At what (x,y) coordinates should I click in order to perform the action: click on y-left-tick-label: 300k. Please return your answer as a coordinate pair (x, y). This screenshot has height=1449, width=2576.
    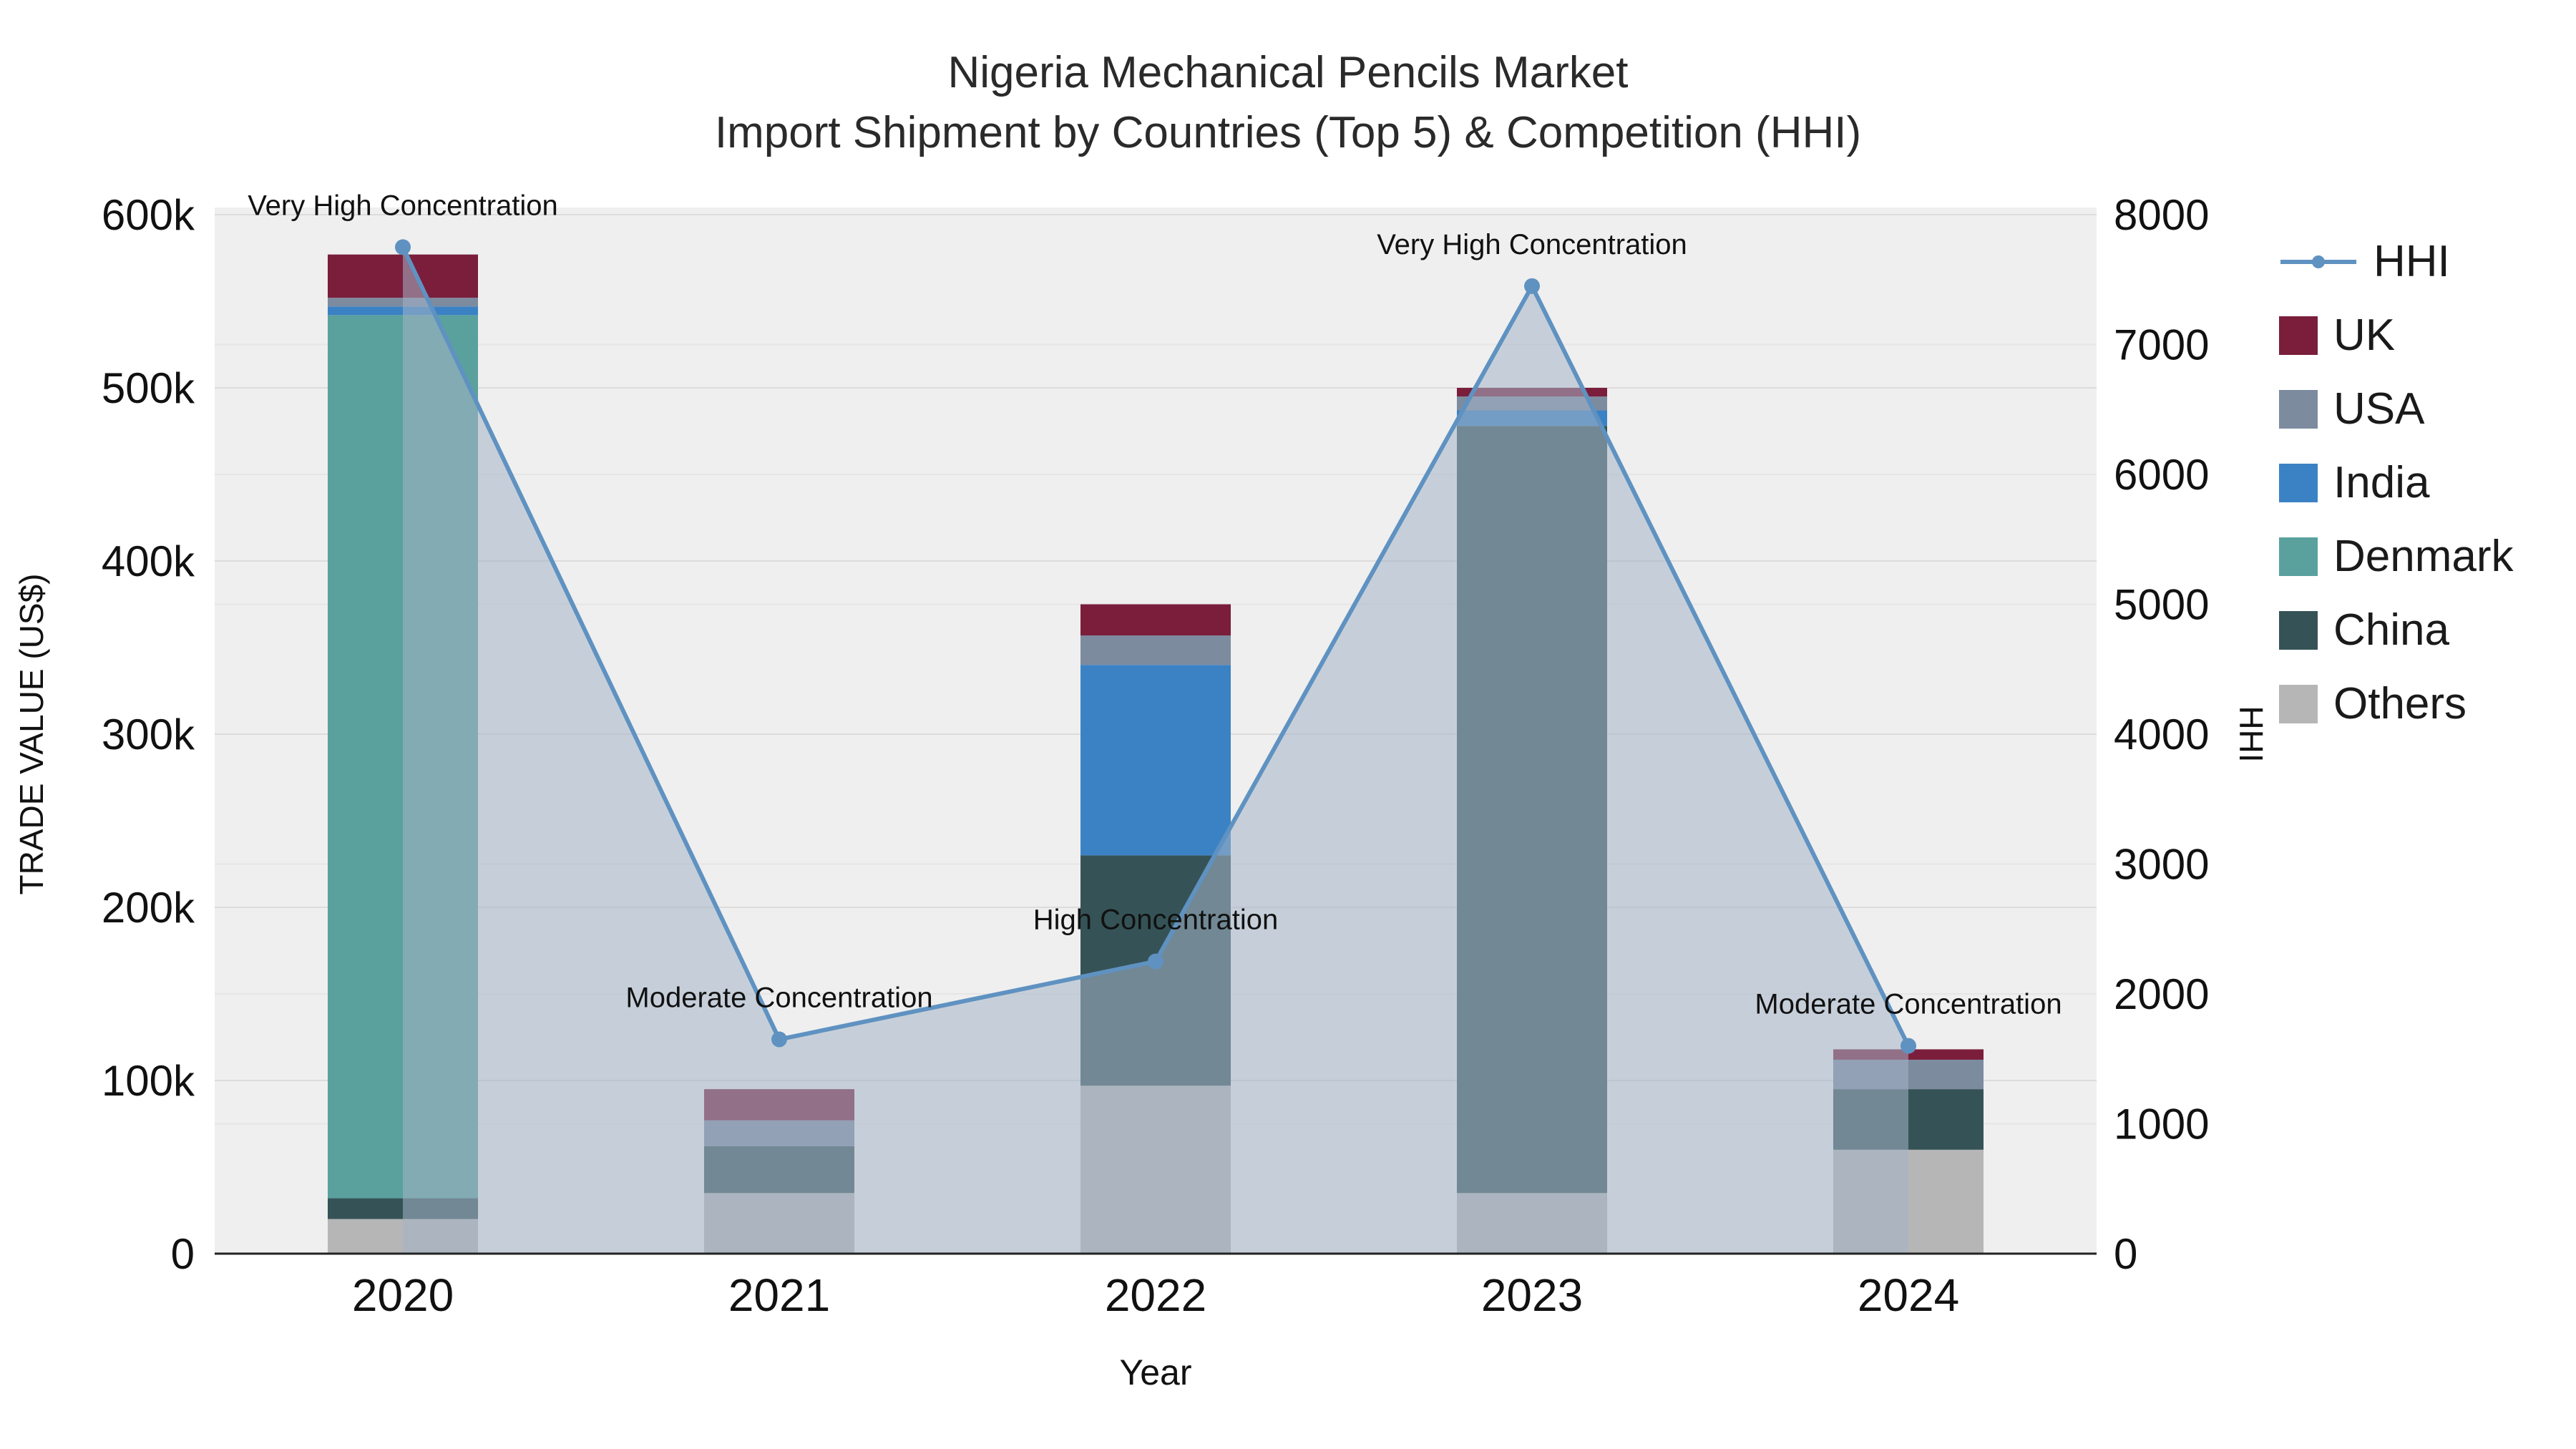
    Looking at the image, I should click on (148, 735).